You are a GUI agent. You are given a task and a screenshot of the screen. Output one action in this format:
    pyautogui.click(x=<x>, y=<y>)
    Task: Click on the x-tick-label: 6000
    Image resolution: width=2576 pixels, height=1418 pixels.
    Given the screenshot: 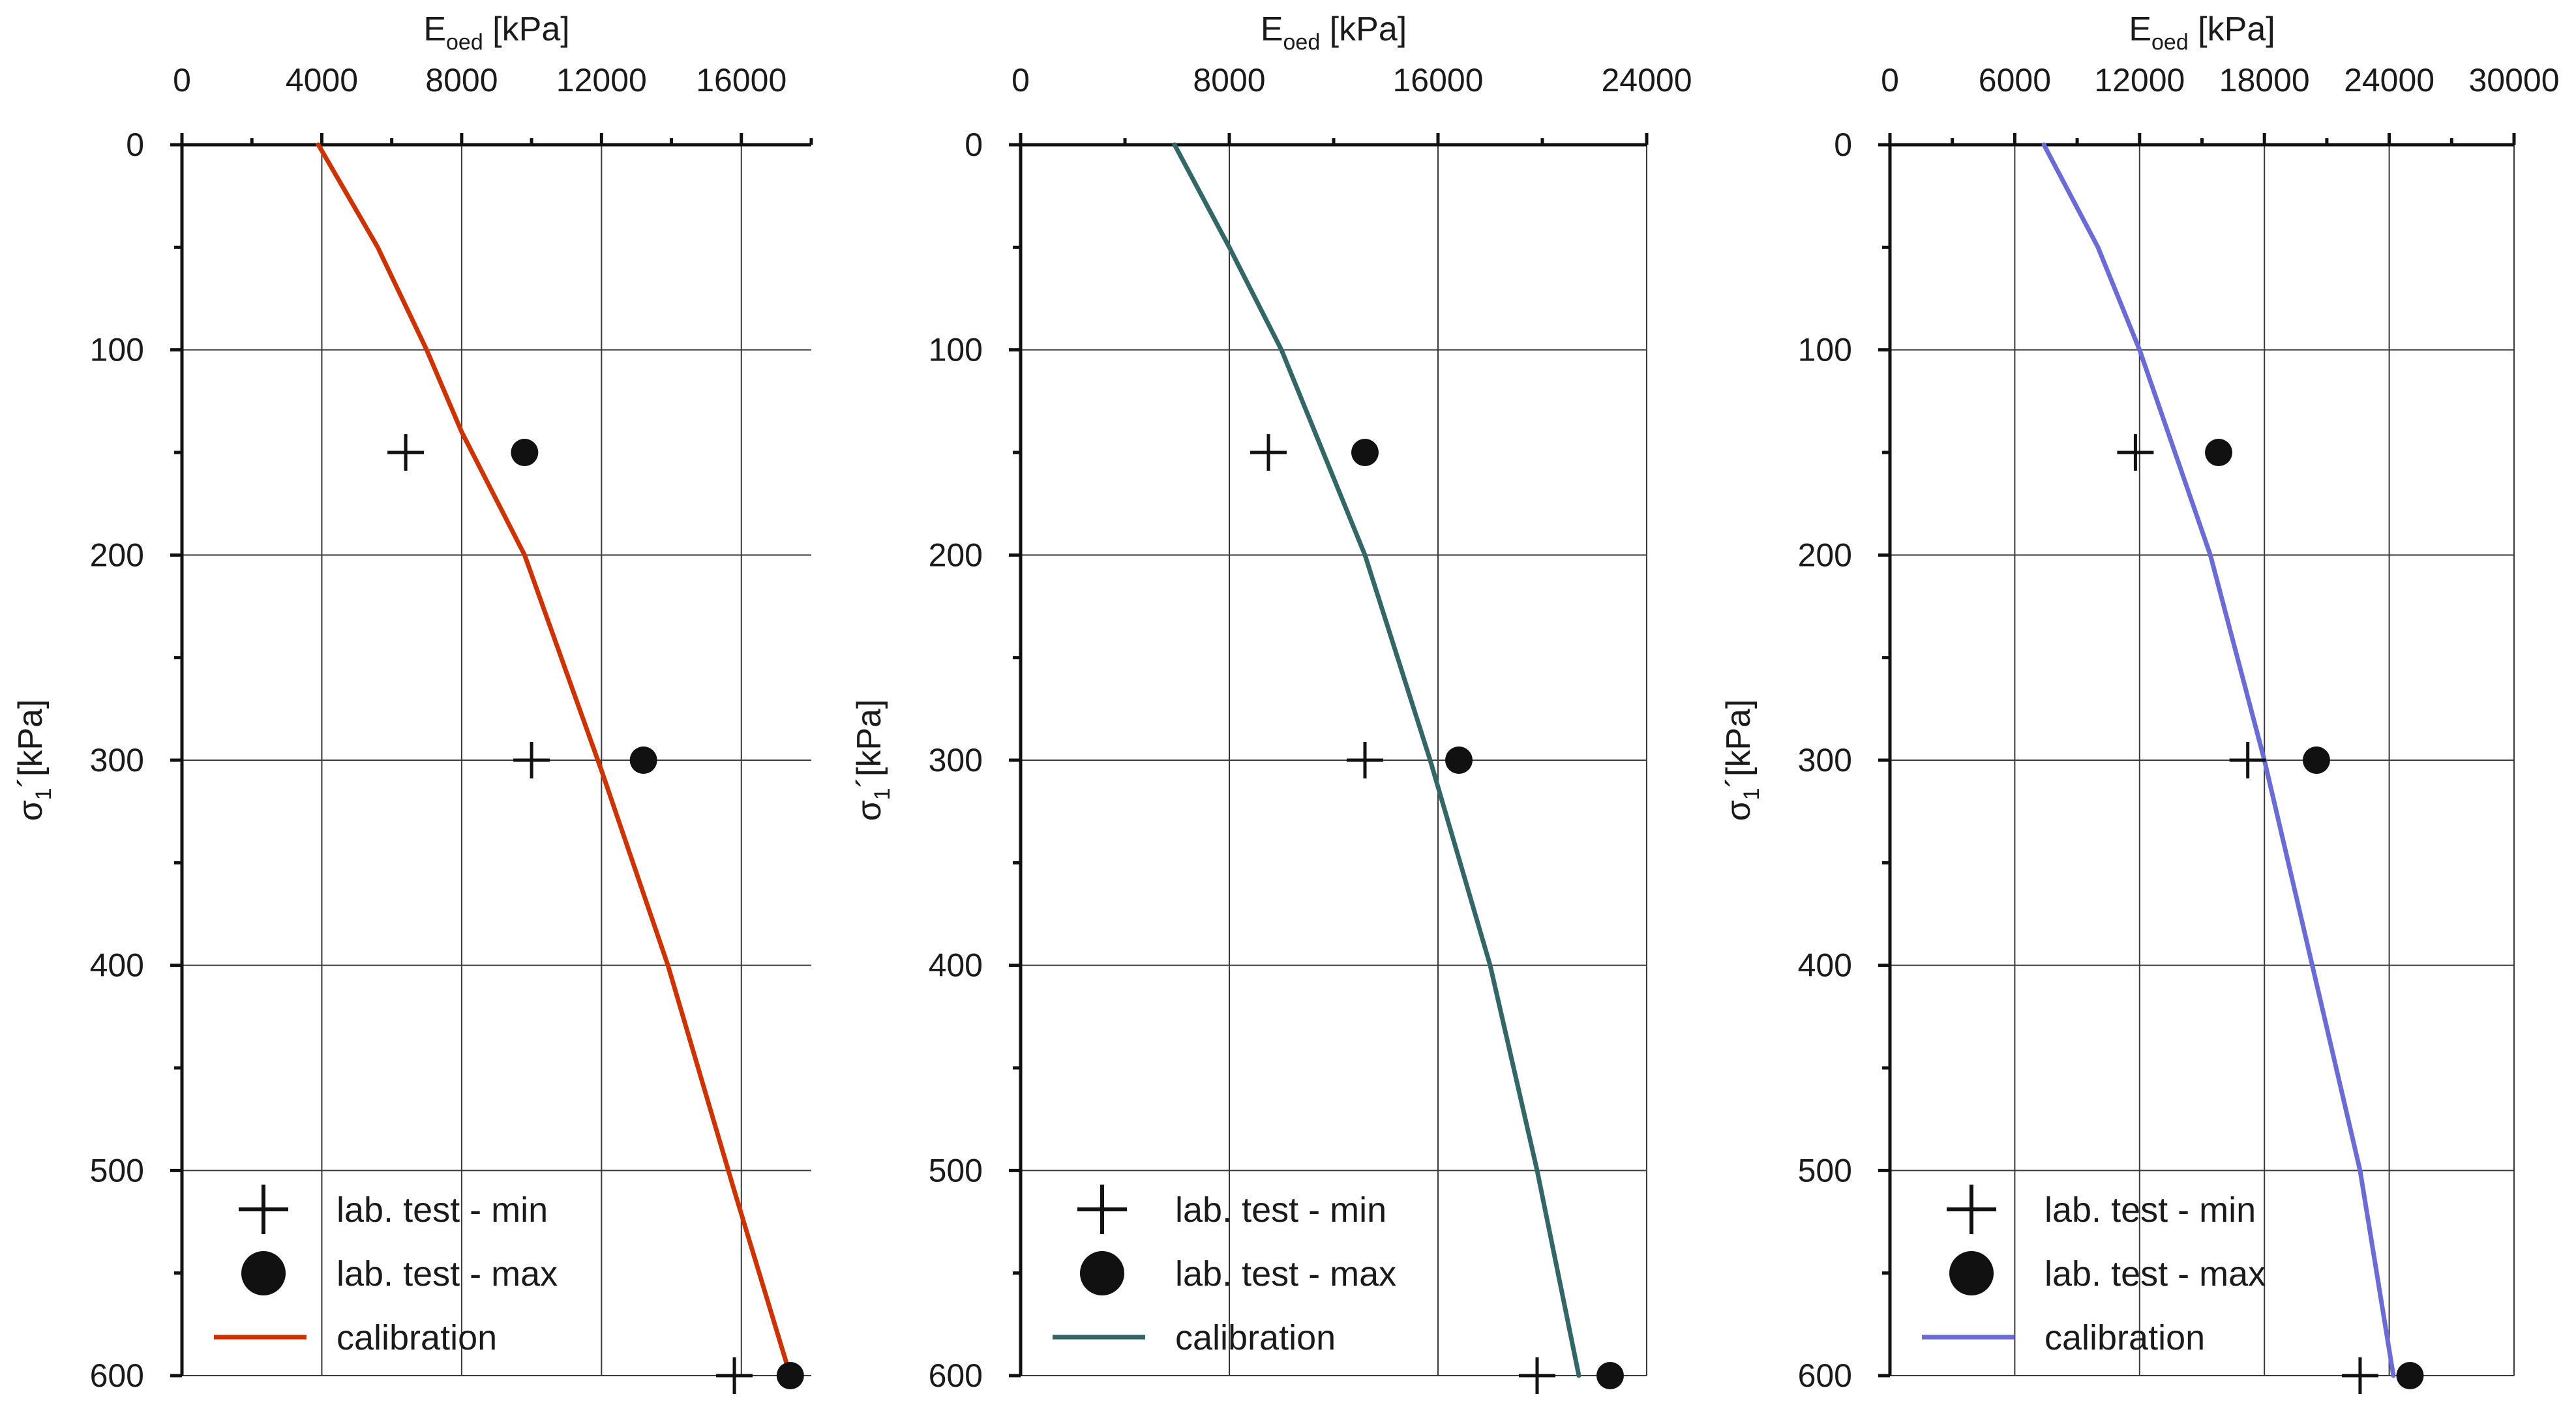 What is the action you would take?
    pyautogui.click(x=2015, y=80)
    